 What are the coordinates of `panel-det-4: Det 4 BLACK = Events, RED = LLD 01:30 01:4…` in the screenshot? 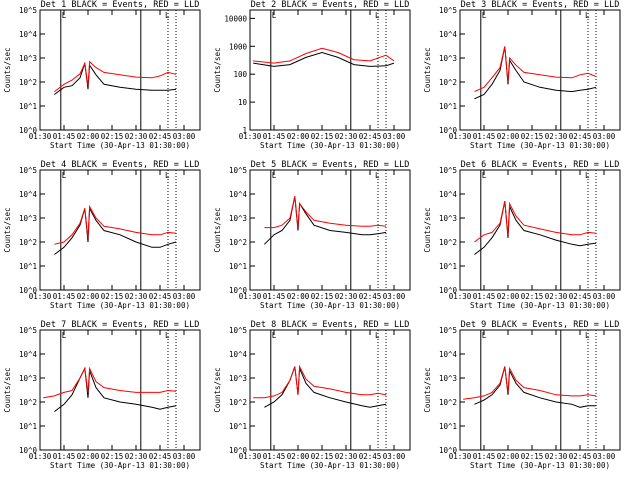 It's located at (102, 235).